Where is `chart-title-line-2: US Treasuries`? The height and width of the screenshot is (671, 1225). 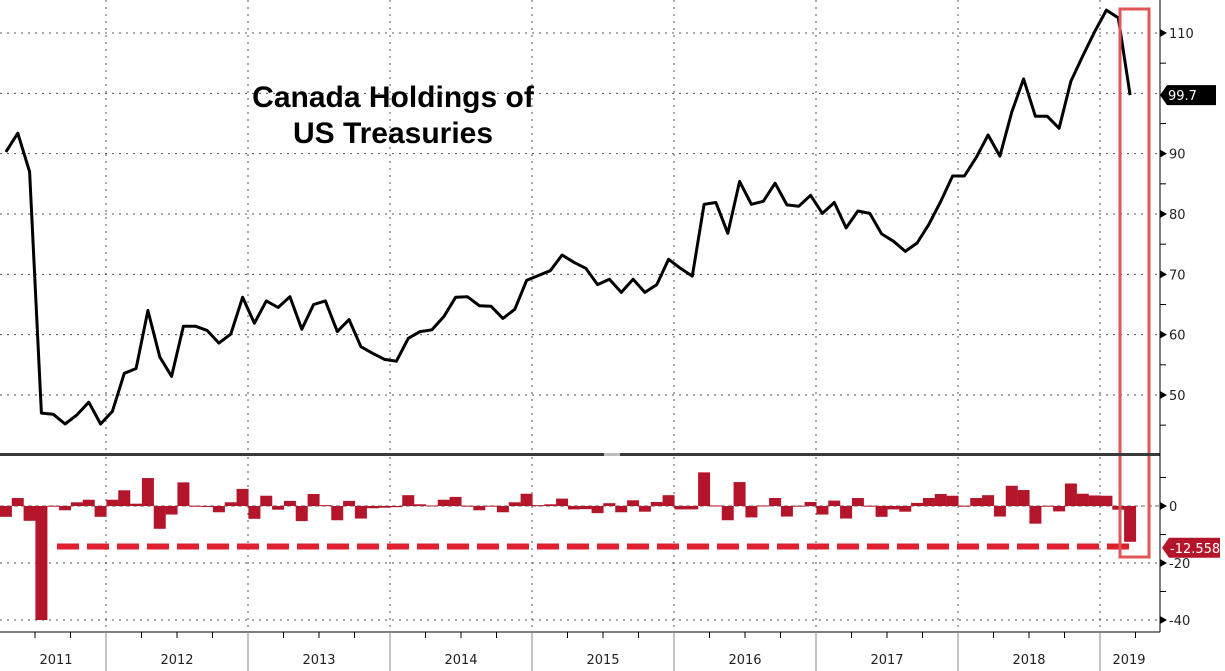 chart-title-line-2: US Treasuries is located at coordinates (393, 133).